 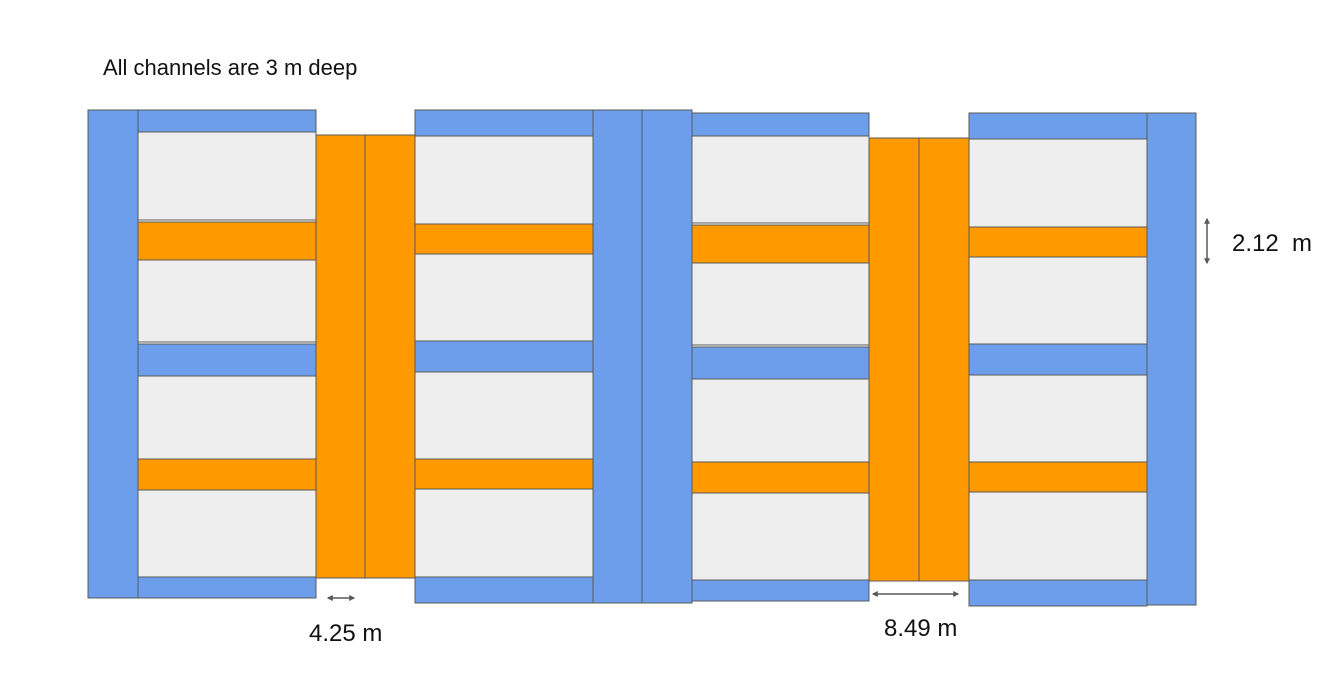 What do you see at coordinates (1272, 243) in the screenshot?
I see `dimension-label-vertical: 2.12 m` at bounding box center [1272, 243].